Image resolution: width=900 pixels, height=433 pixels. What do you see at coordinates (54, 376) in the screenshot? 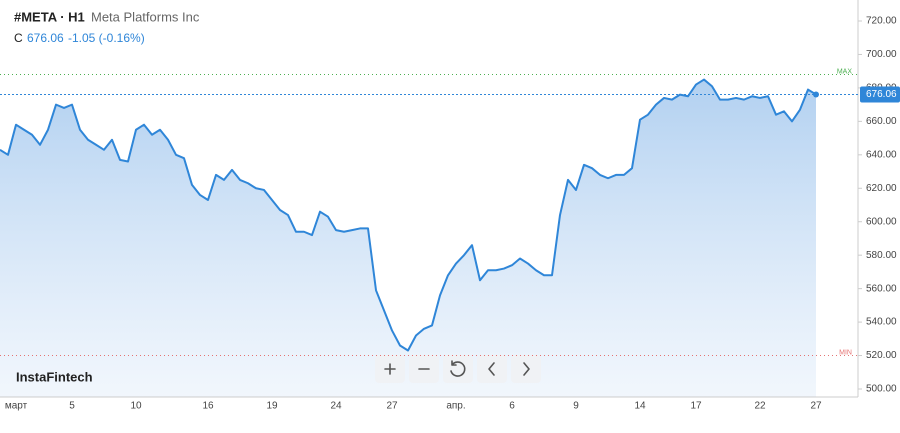
I see `brand: InstaFintech` at bounding box center [54, 376].